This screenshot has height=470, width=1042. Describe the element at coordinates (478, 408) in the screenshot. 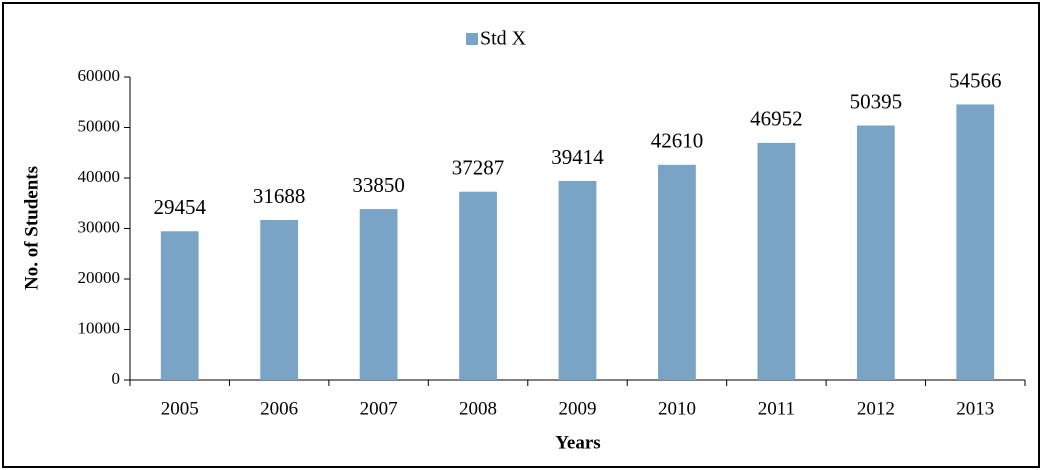

I see `x-tick-label: 2008` at that location.